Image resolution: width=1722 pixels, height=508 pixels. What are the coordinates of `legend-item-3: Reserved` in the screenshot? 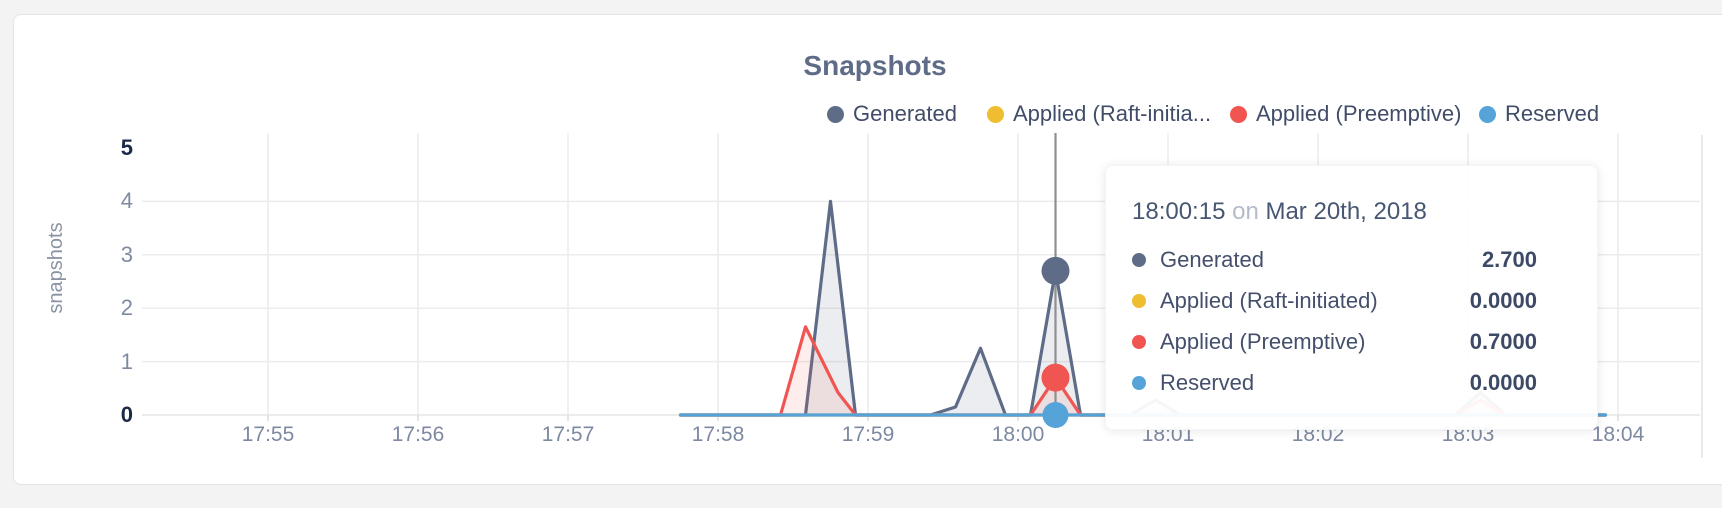 It's located at (1539, 114).